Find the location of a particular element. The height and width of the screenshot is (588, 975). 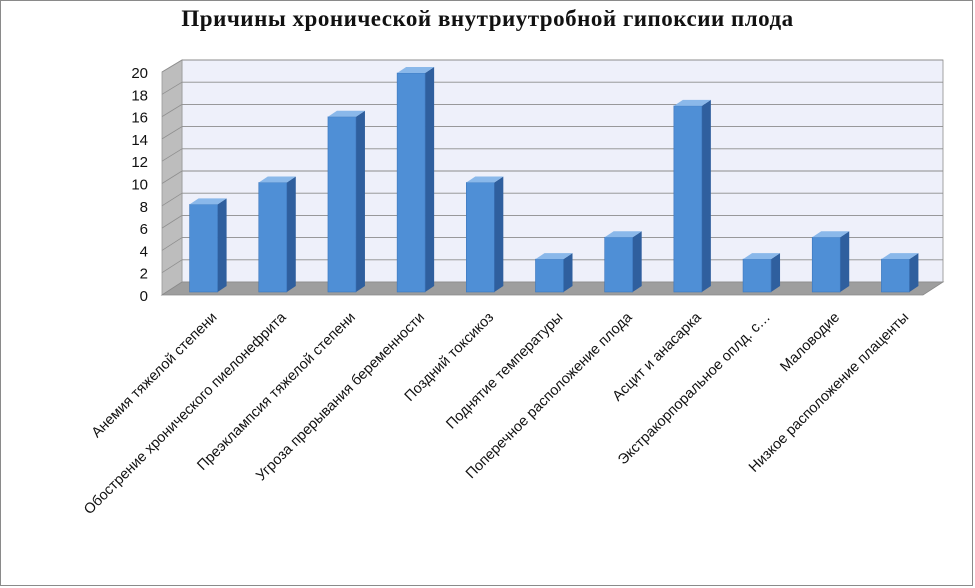

y-tick-label: 8 is located at coordinates (144, 207).